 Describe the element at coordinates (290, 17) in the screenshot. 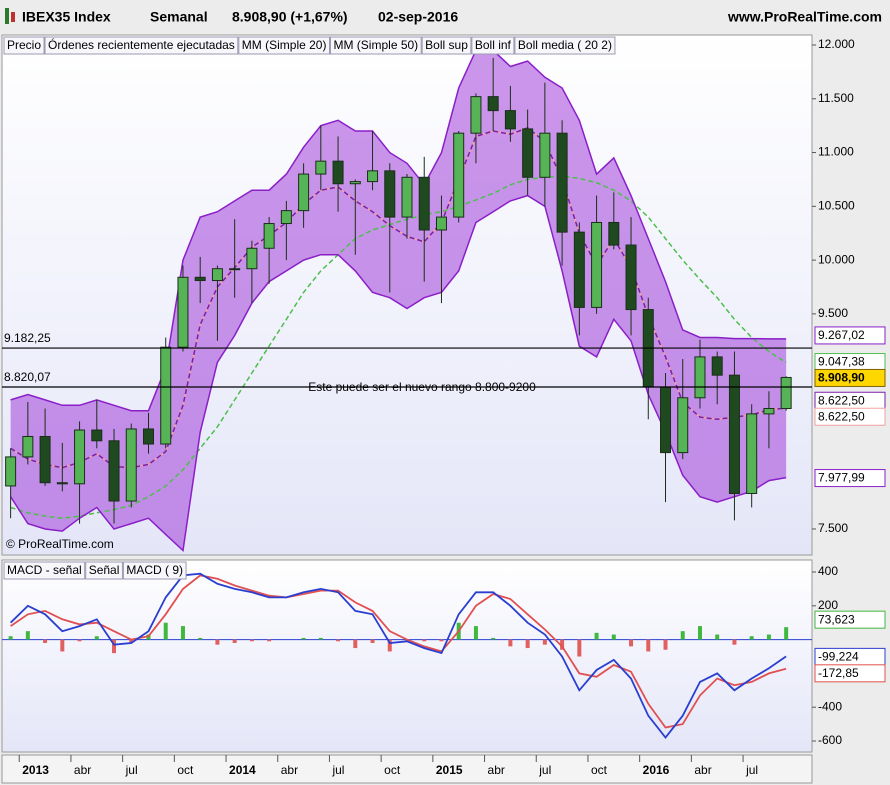

I see `quote: 8.908,90 (+1,67%)` at that location.